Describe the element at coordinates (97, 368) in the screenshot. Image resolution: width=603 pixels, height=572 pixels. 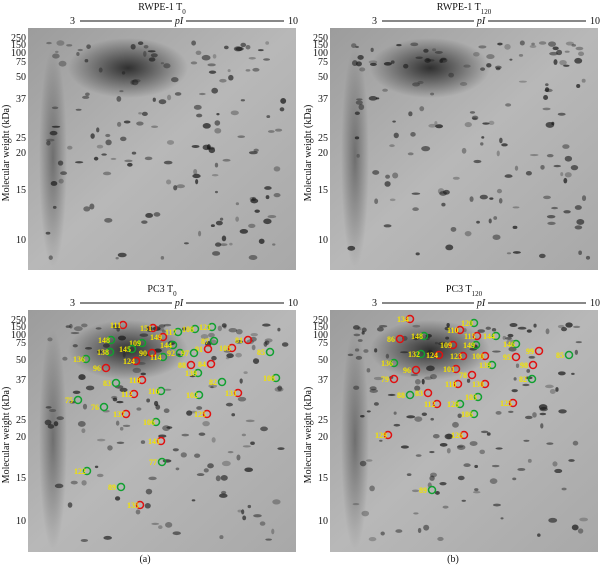
I see `spot-label: 96` at that location.